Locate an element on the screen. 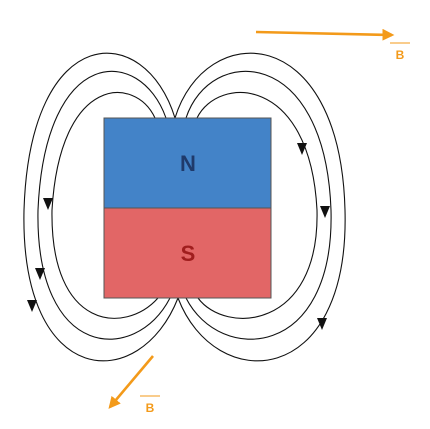 The height and width of the screenshot is (429, 430). field-vector-bottom-left: B is located at coordinates (134, 385).